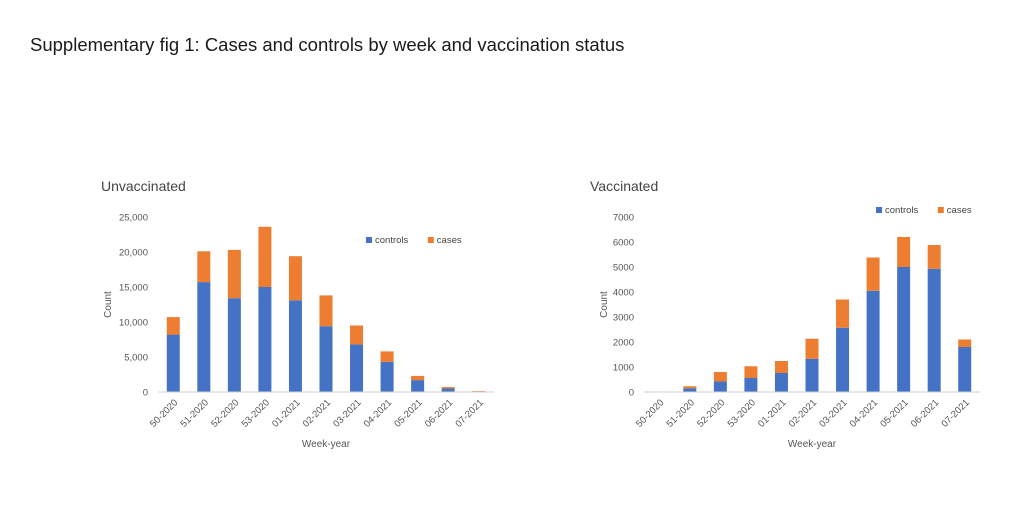 The image size is (1024, 531). Describe the element at coordinates (133, 253) in the screenshot. I see `y-tick-label: 20,000` at that location.